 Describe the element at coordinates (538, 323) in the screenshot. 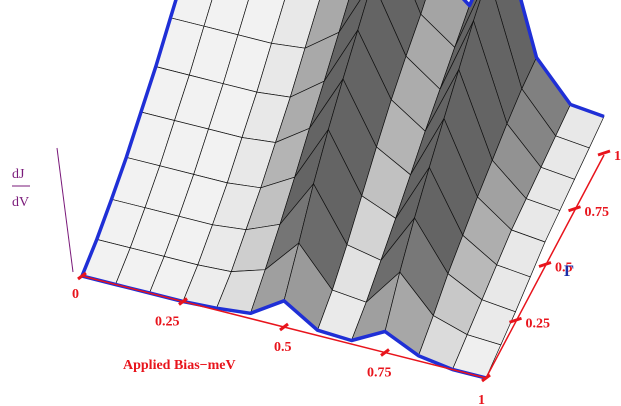

I see `y-tick-label: 0.25` at that location.